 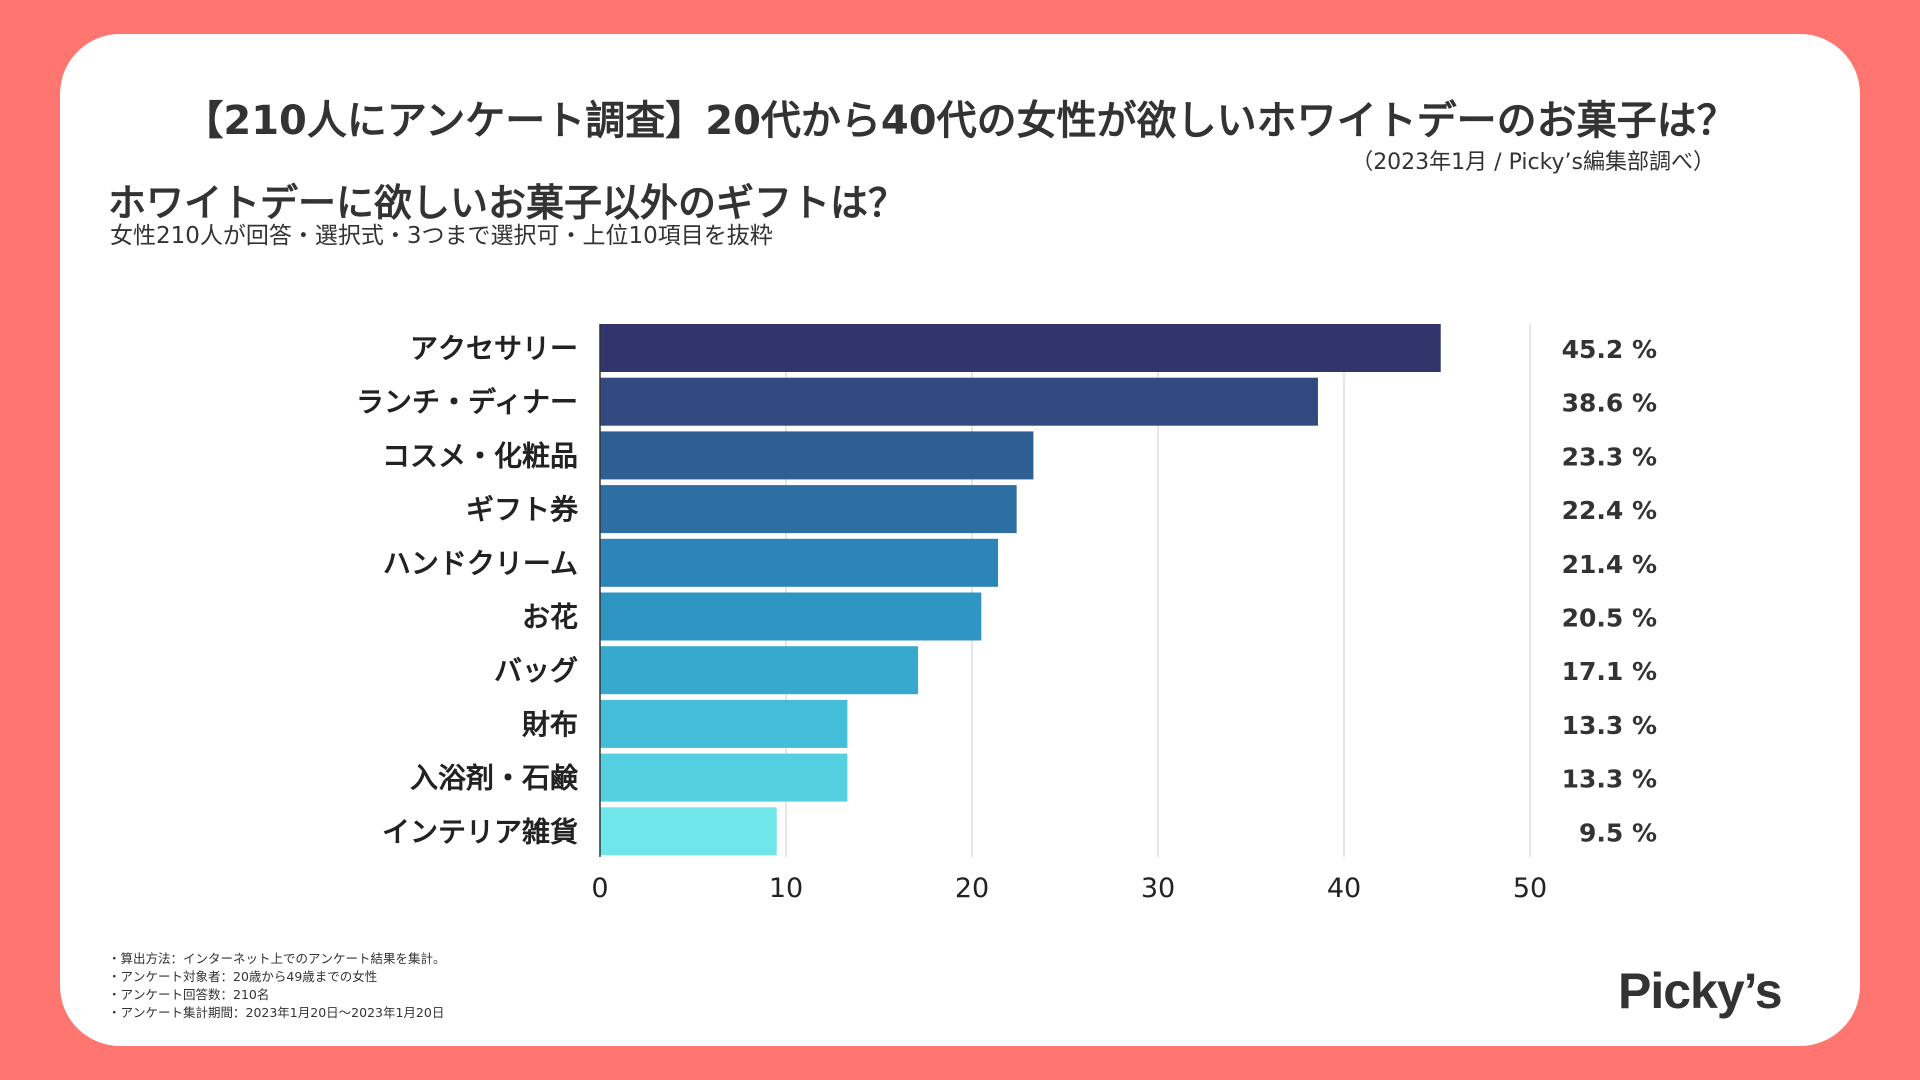 What do you see at coordinates (189, 994) in the screenshot?
I see `footnote-count: ・アンケート回答数：210名` at bounding box center [189, 994].